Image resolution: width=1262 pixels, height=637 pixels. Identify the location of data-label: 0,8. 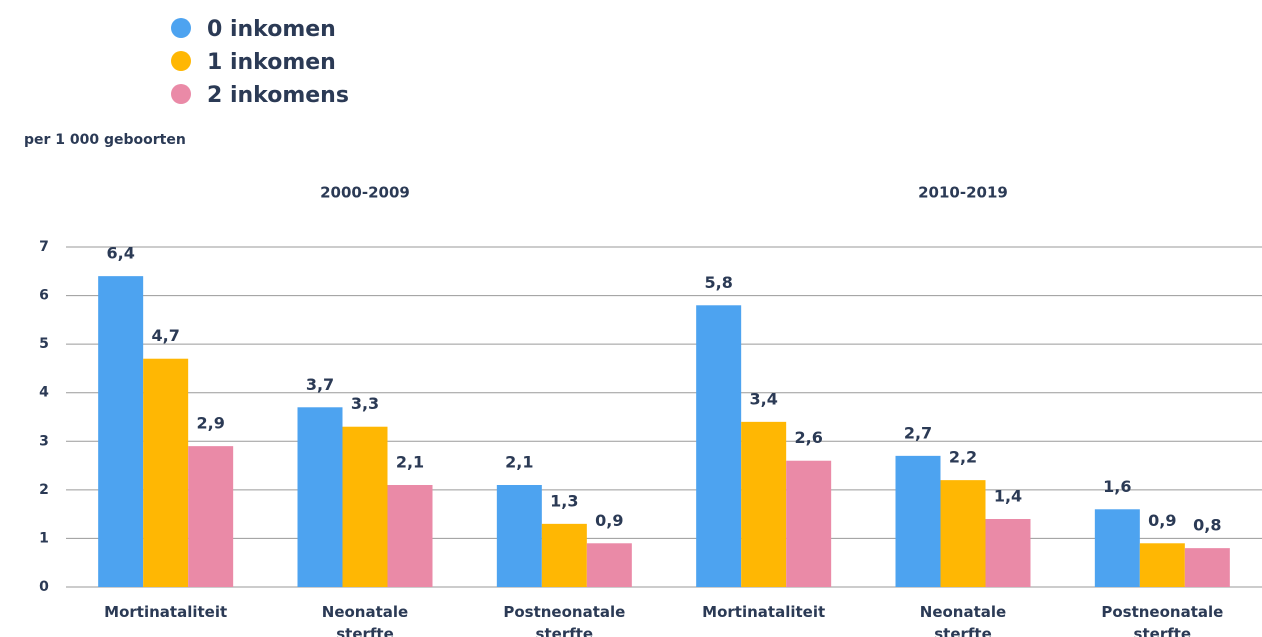
(1207, 525).